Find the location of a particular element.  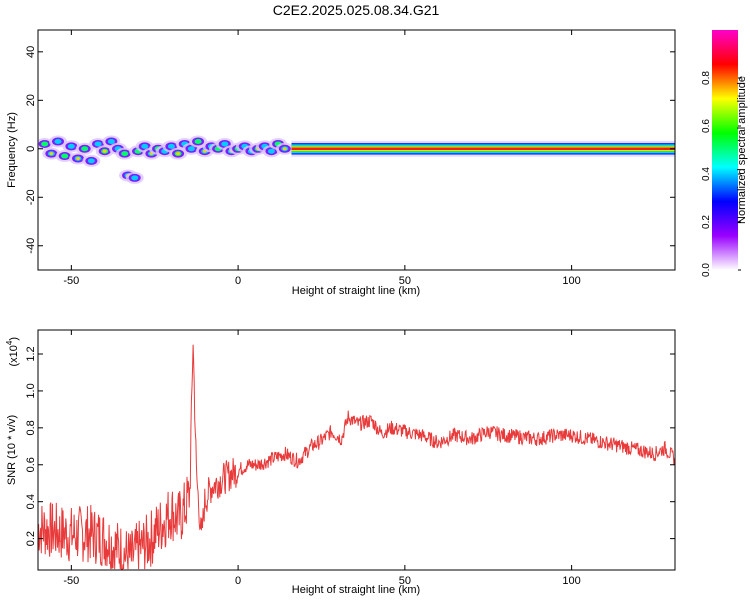

y-tick-label: 0.2 is located at coordinates (31, 538).